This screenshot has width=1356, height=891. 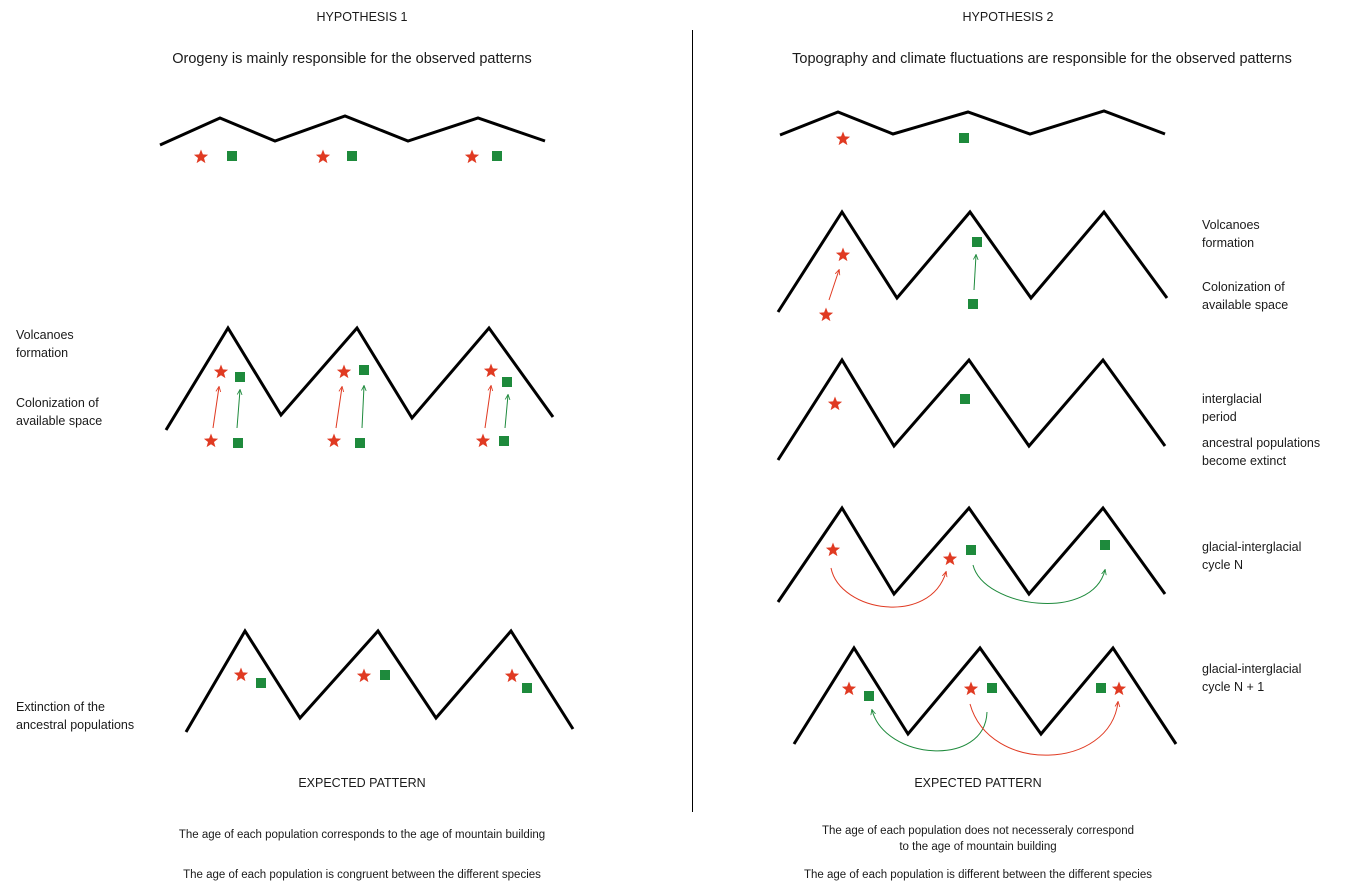 What do you see at coordinates (362, 783) in the screenshot?
I see `h1-expected-pattern: EXPECTED PATTERN` at bounding box center [362, 783].